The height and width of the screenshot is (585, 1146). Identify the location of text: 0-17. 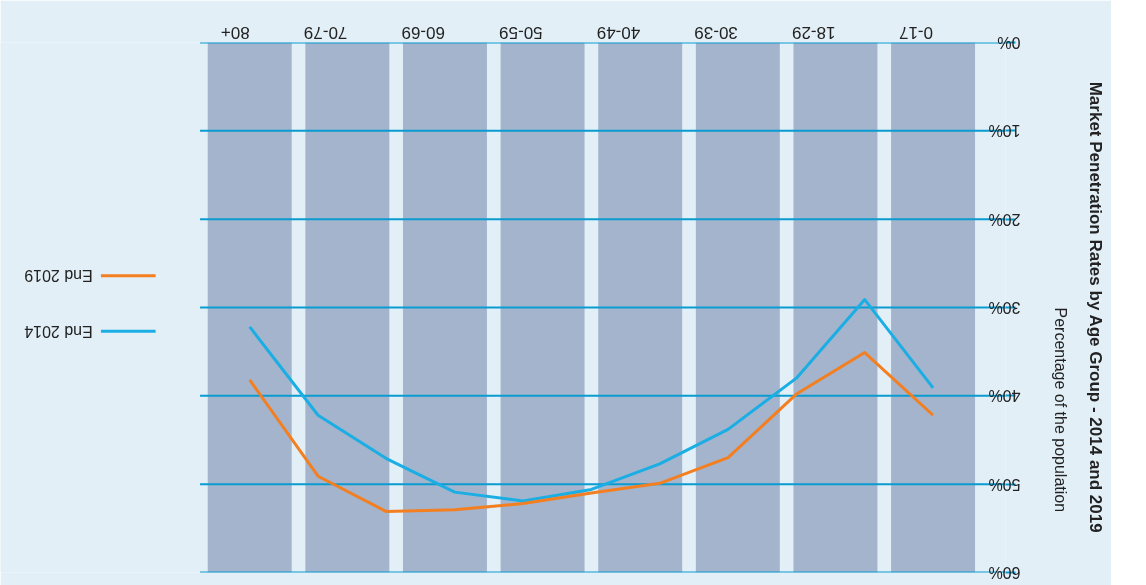
(916, 32).